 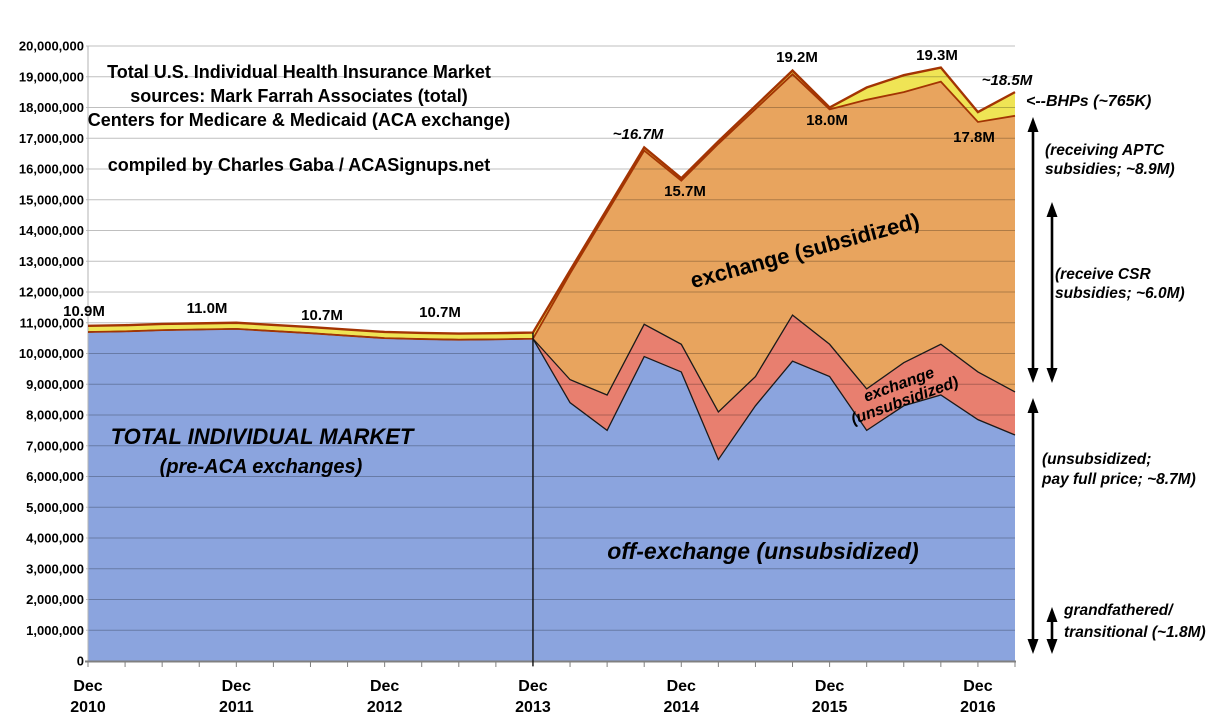 I want to click on point-label: ~16.7M, so click(x=638, y=134).